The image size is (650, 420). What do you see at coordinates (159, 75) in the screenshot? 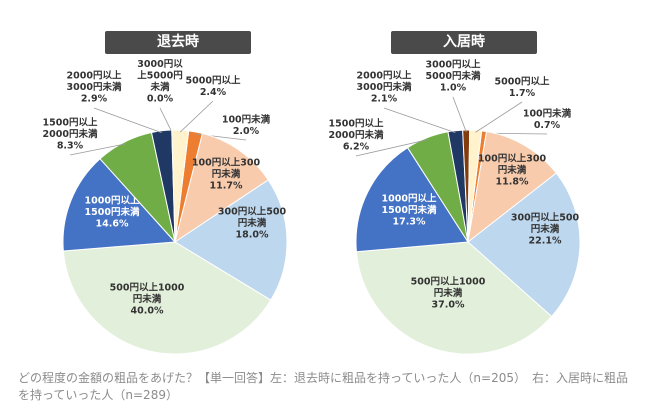
I see `slice-label-line: 上5000円` at bounding box center [159, 75].